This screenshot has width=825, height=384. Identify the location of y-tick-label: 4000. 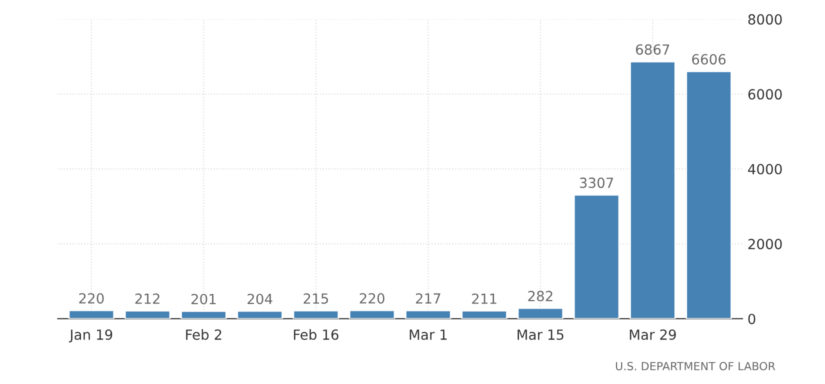
(765, 169).